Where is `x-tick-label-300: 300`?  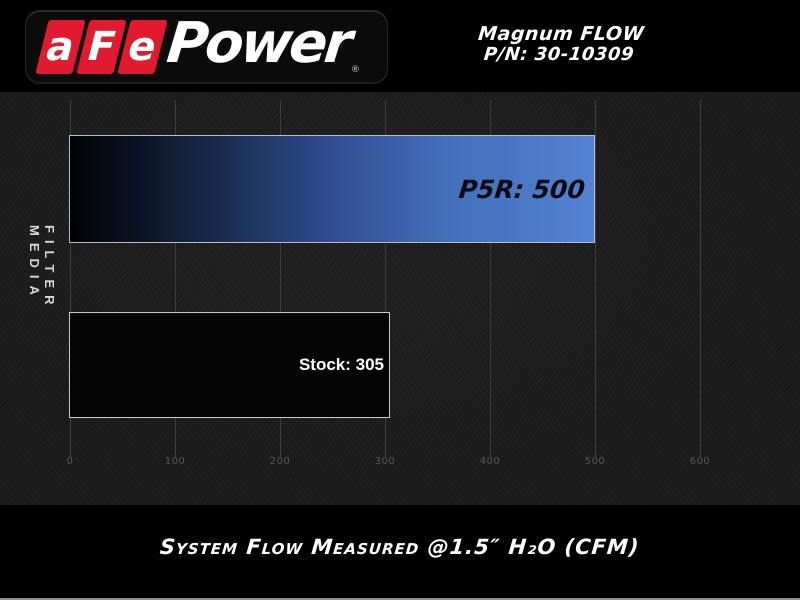
x-tick-label-300: 300 is located at coordinates (385, 461).